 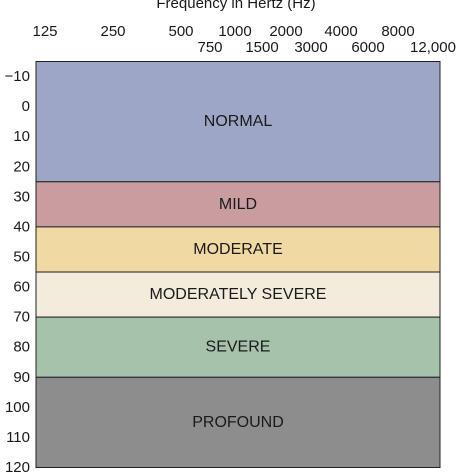 I want to click on y-tick-label: 60, so click(x=21, y=287).